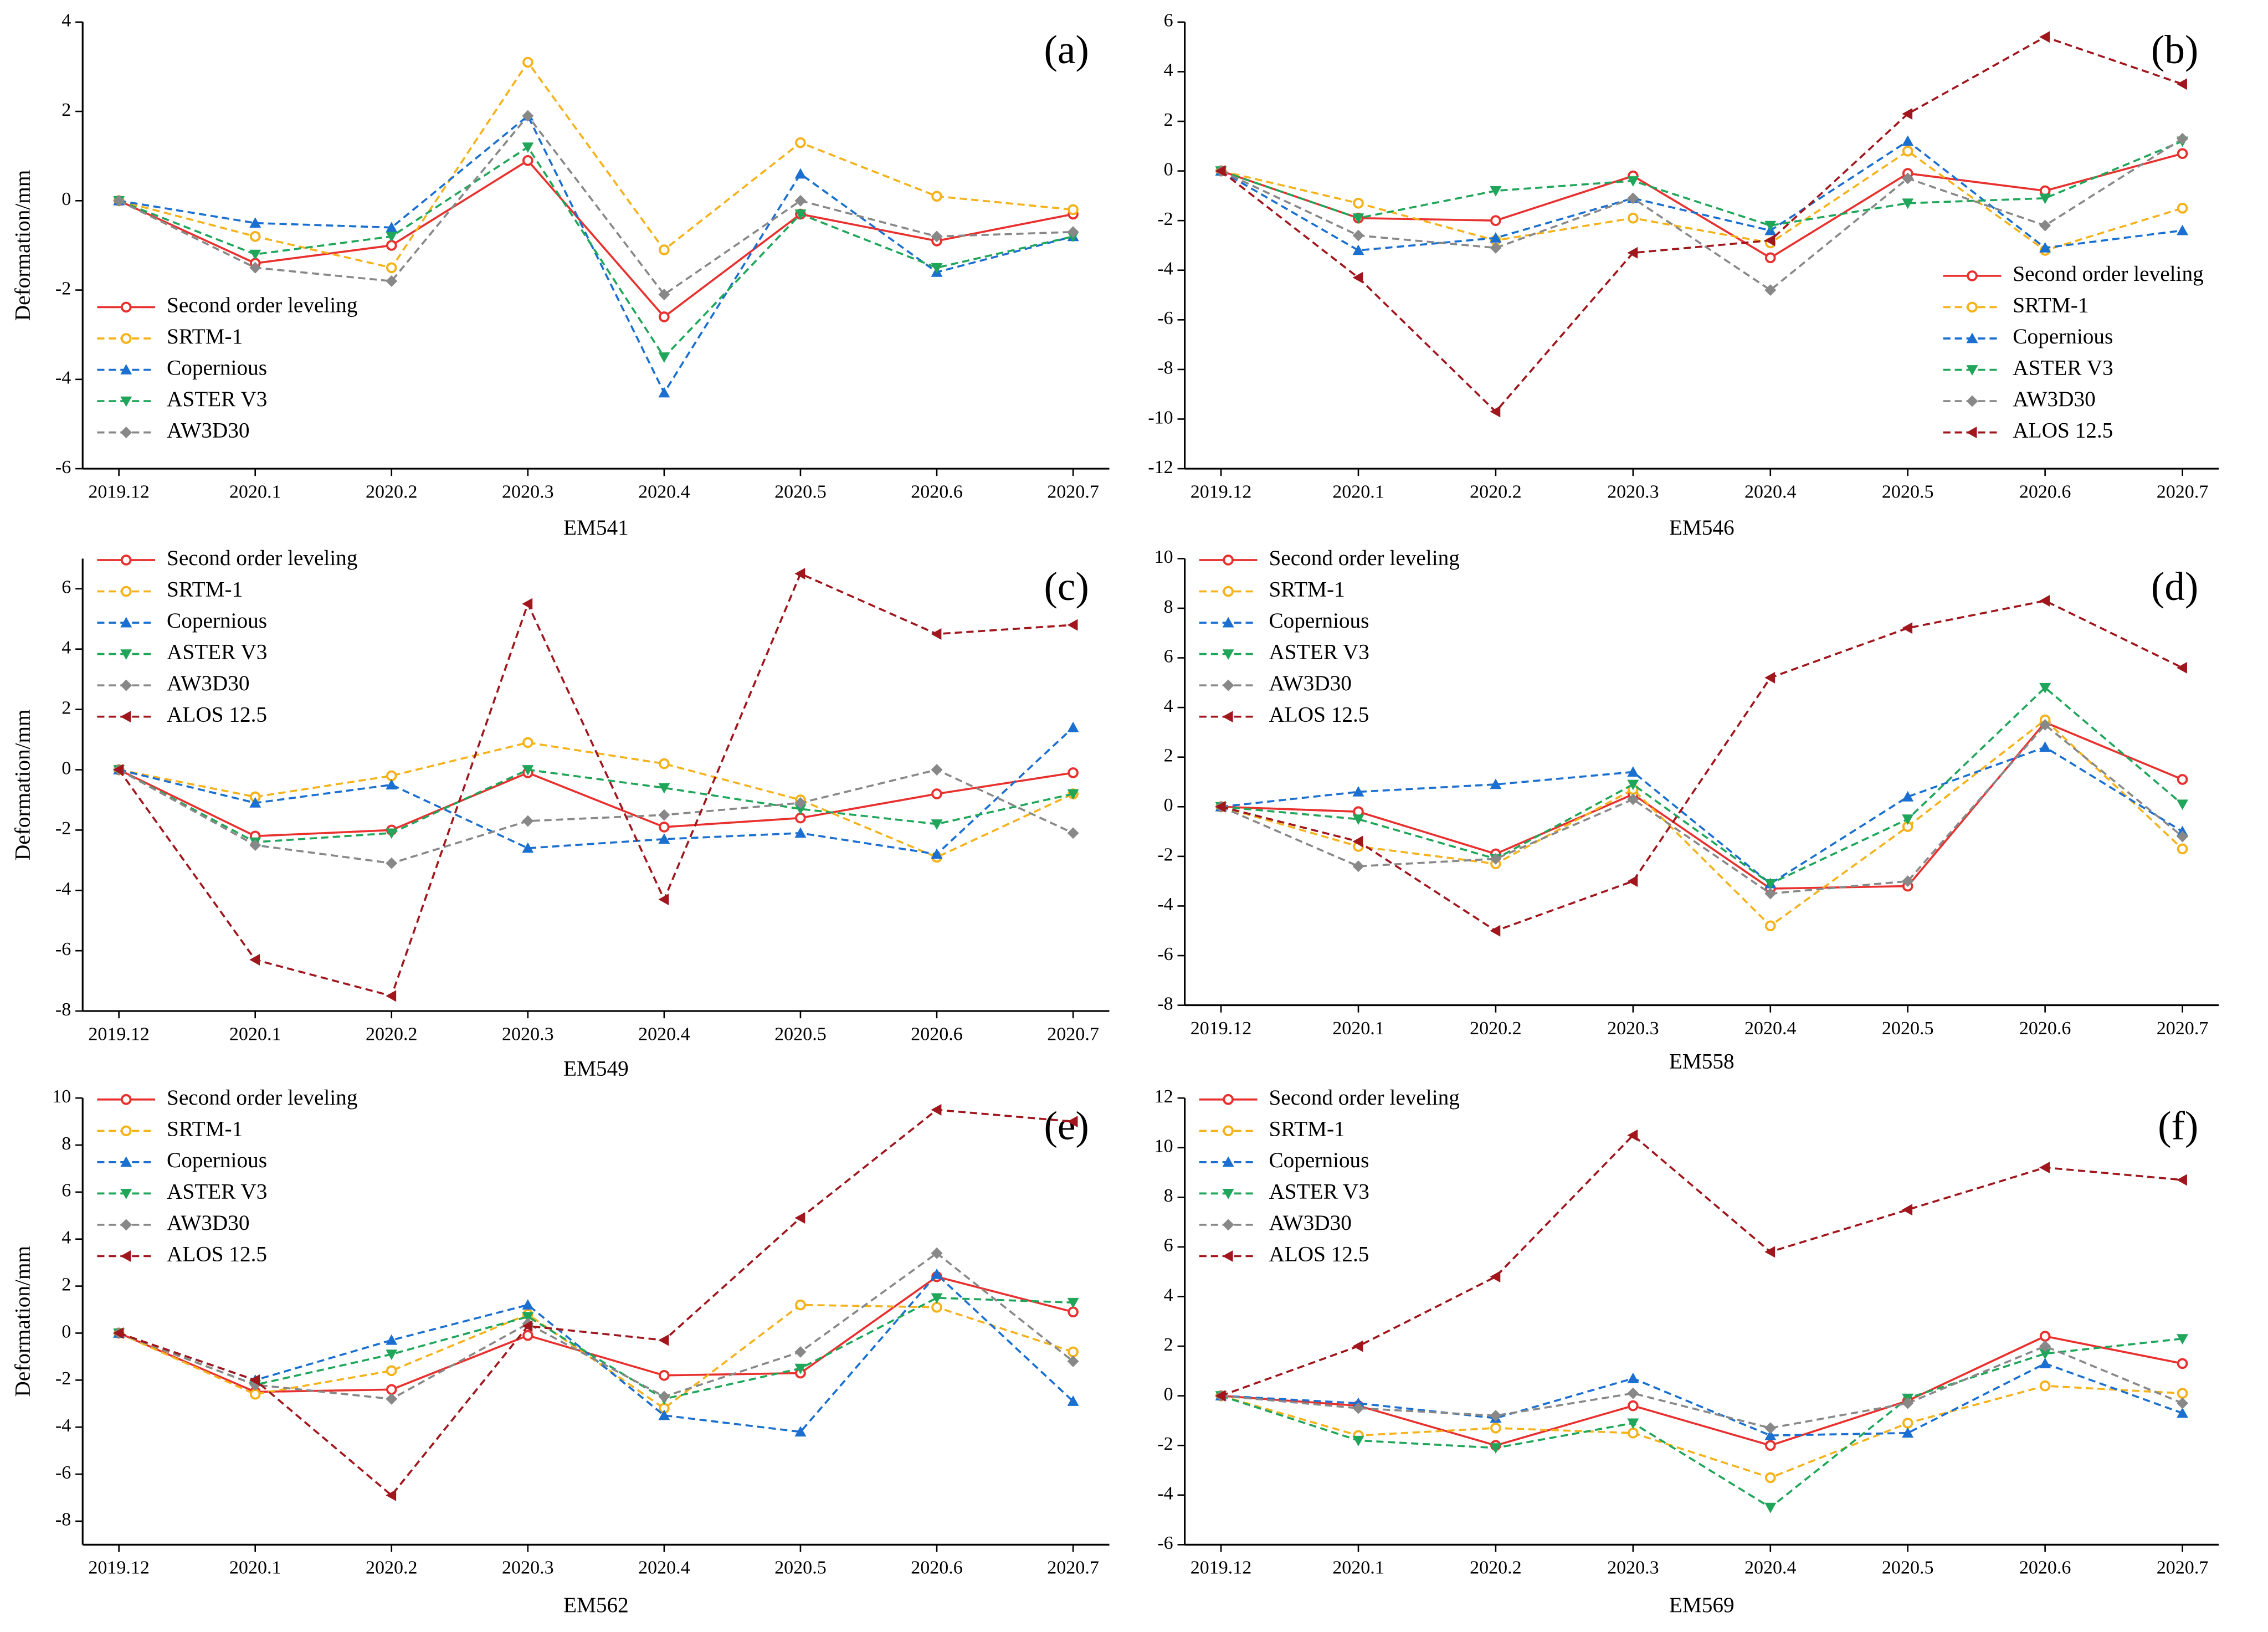  I want to click on x-tick-label: 2020.1, so click(255, 492).